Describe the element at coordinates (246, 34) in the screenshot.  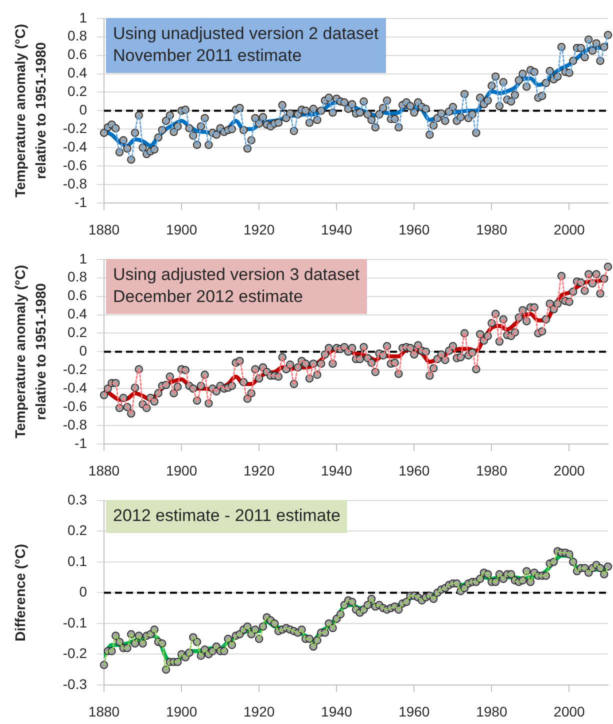
I see `annotation: Using unadjusted version 2 dataset` at that location.